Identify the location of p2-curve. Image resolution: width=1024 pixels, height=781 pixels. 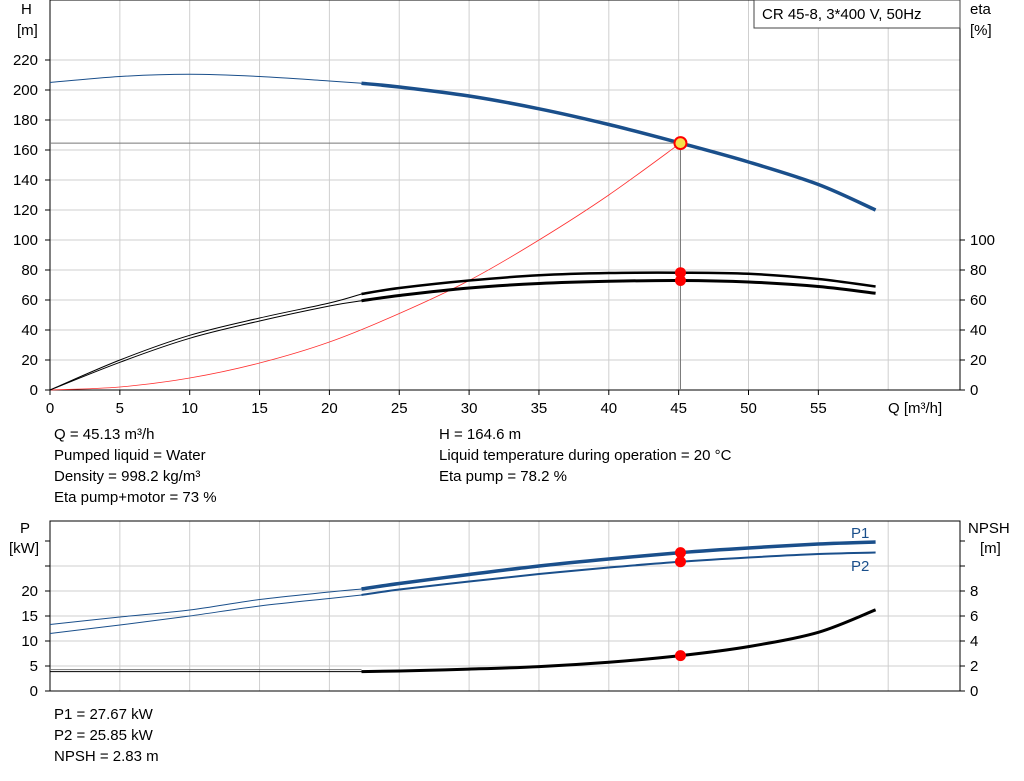
(618, 573).